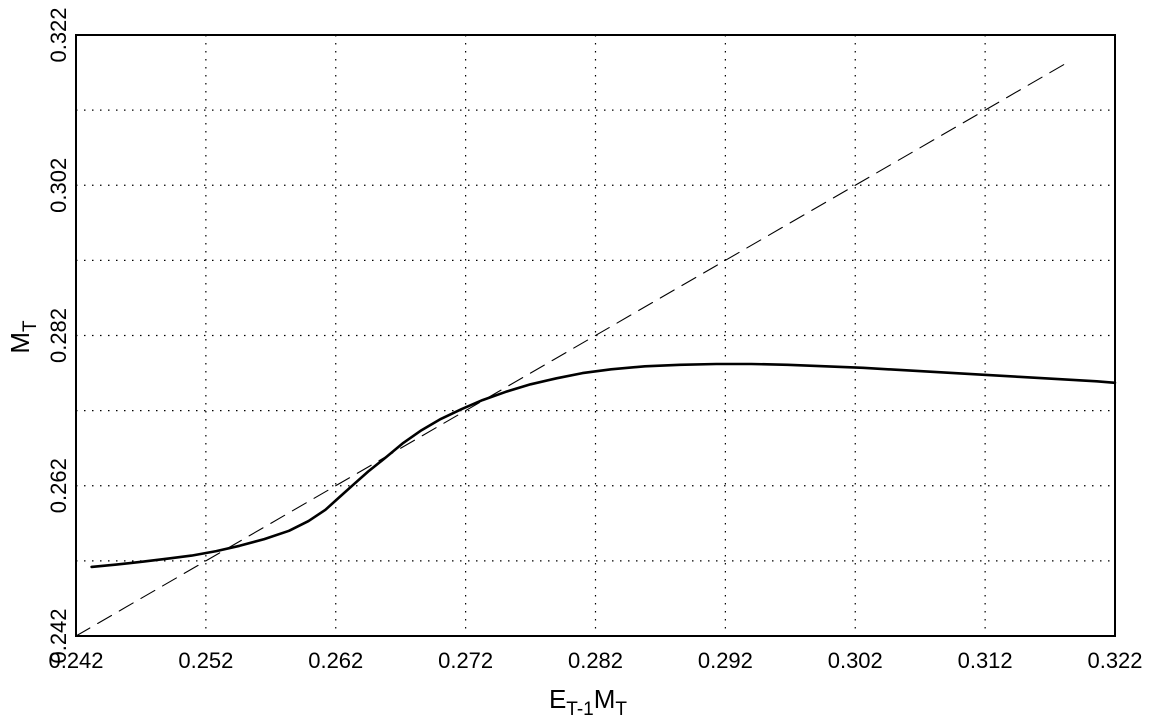 This screenshot has width=1153, height=719. I want to click on x-tick-label: 0.272, so click(465, 660).